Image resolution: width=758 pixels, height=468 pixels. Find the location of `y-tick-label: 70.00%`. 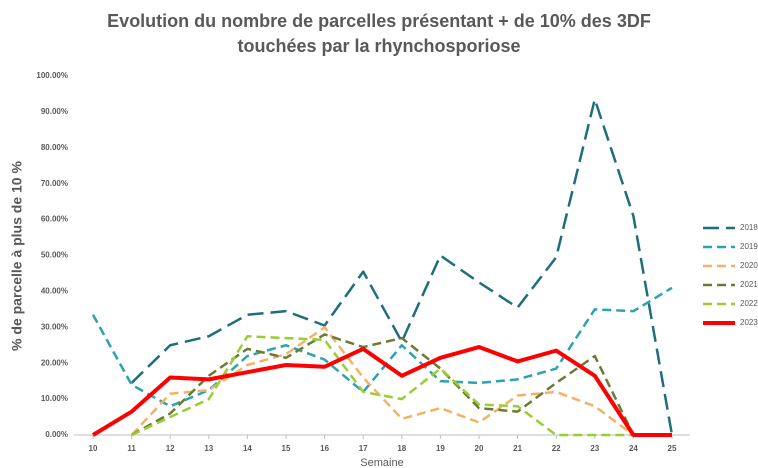

y-tick-label: 70.00% is located at coordinates (54, 183).